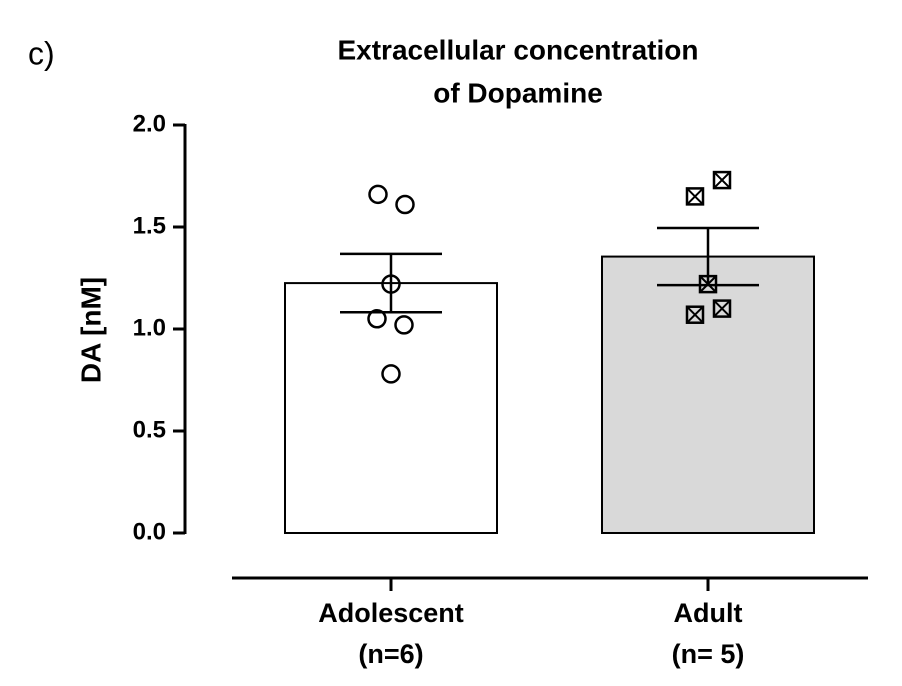  Describe the element at coordinates (41, 53) in the screenshot. I see `panel-label: c)` at that location.